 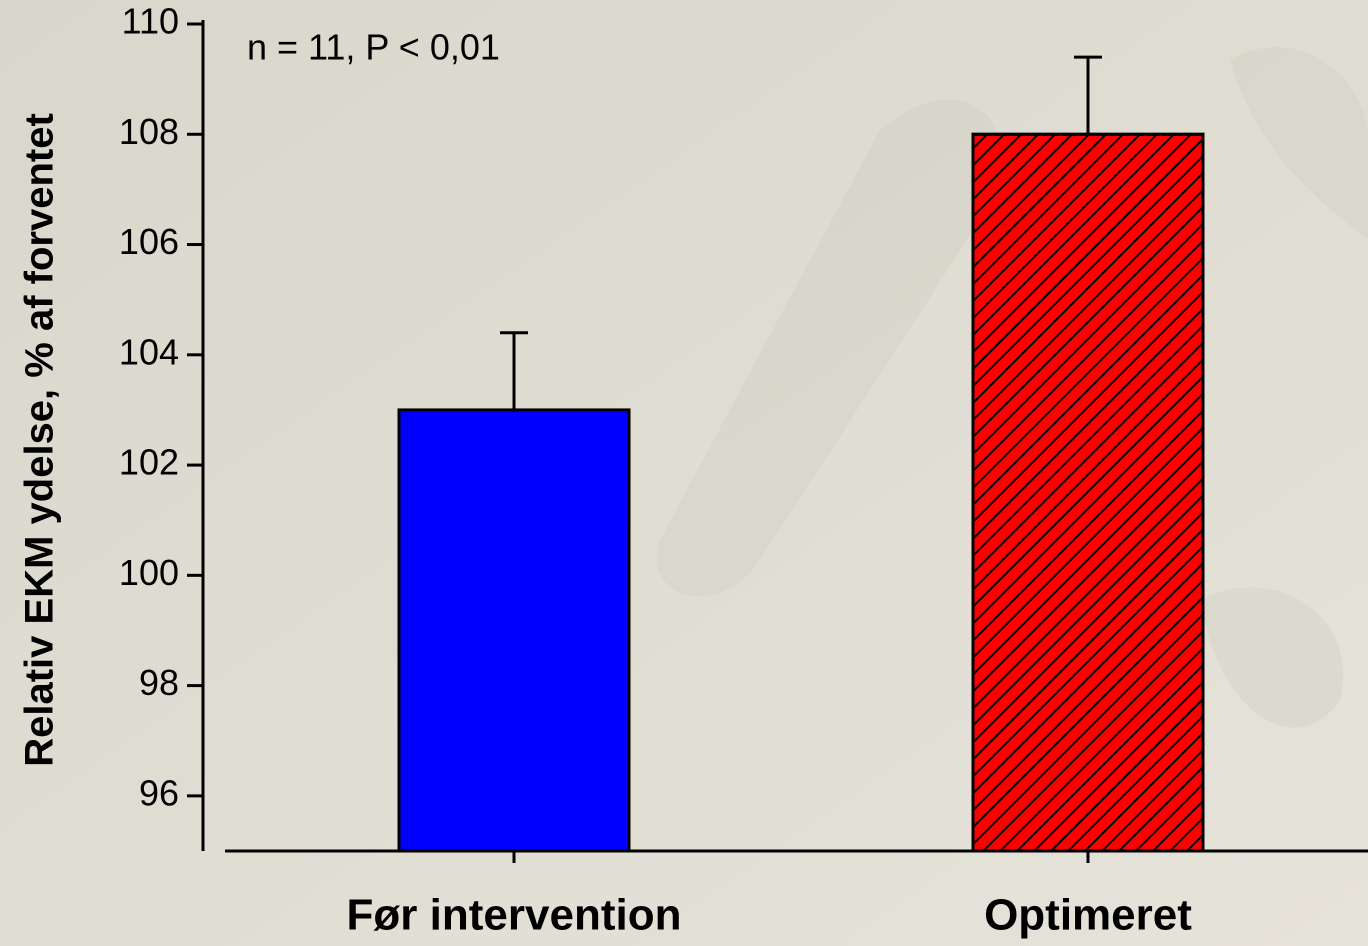 I want to click on x-tick-label: Optimeret, so click(x=1088, y=915).